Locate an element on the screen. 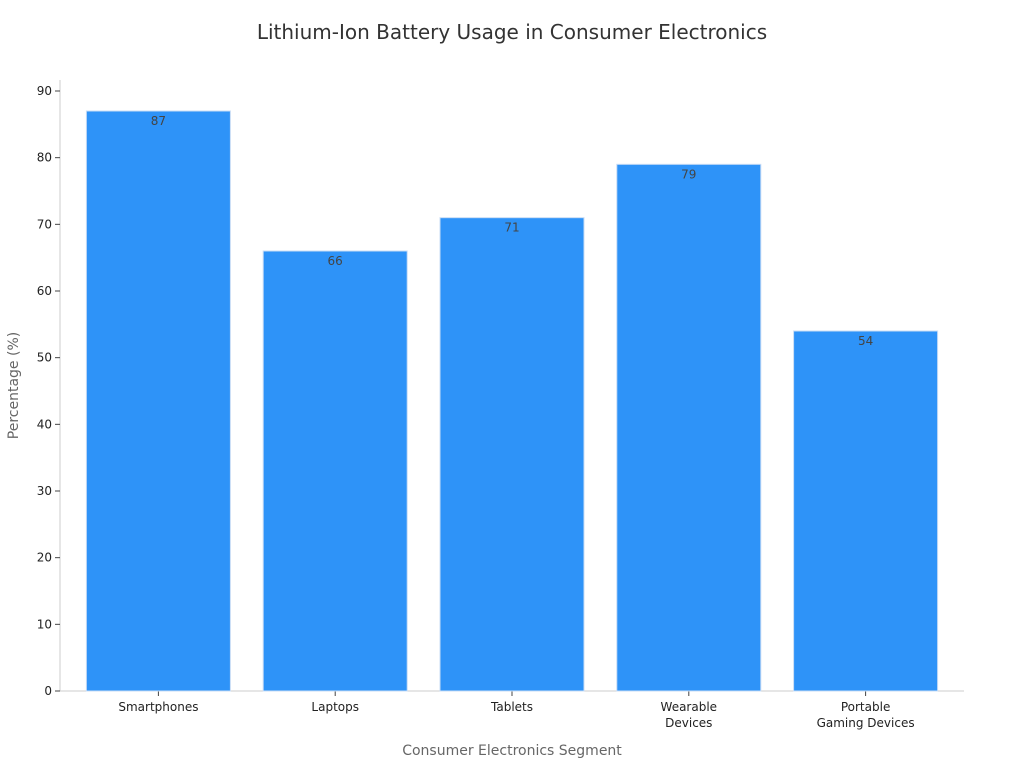  y-tick-label: 80 is located at coordinates (44, 158).